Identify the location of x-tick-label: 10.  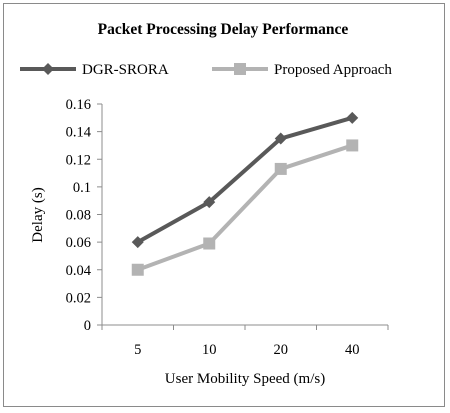
(209, 350).